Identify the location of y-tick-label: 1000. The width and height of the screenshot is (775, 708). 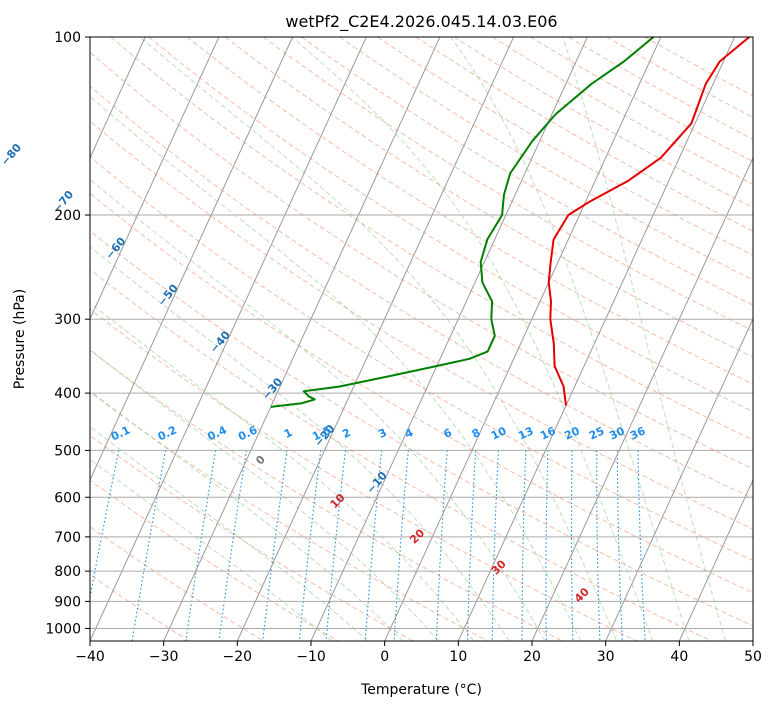
(63, 629).